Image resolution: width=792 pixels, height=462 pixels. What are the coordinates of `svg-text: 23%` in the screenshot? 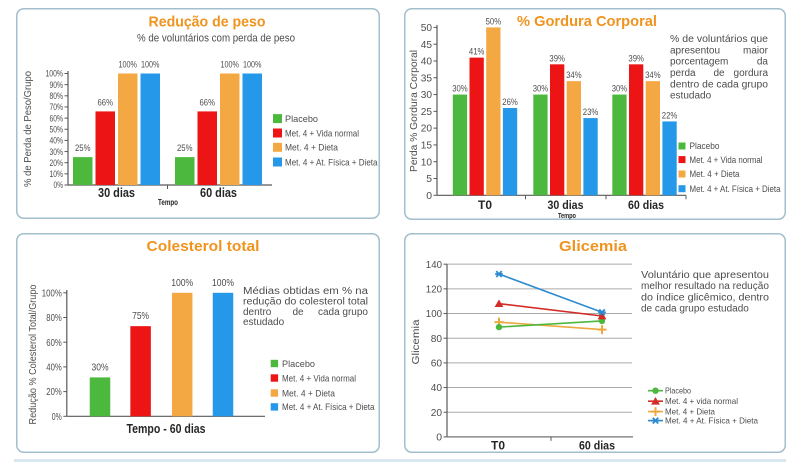 It's located at (591, 112).